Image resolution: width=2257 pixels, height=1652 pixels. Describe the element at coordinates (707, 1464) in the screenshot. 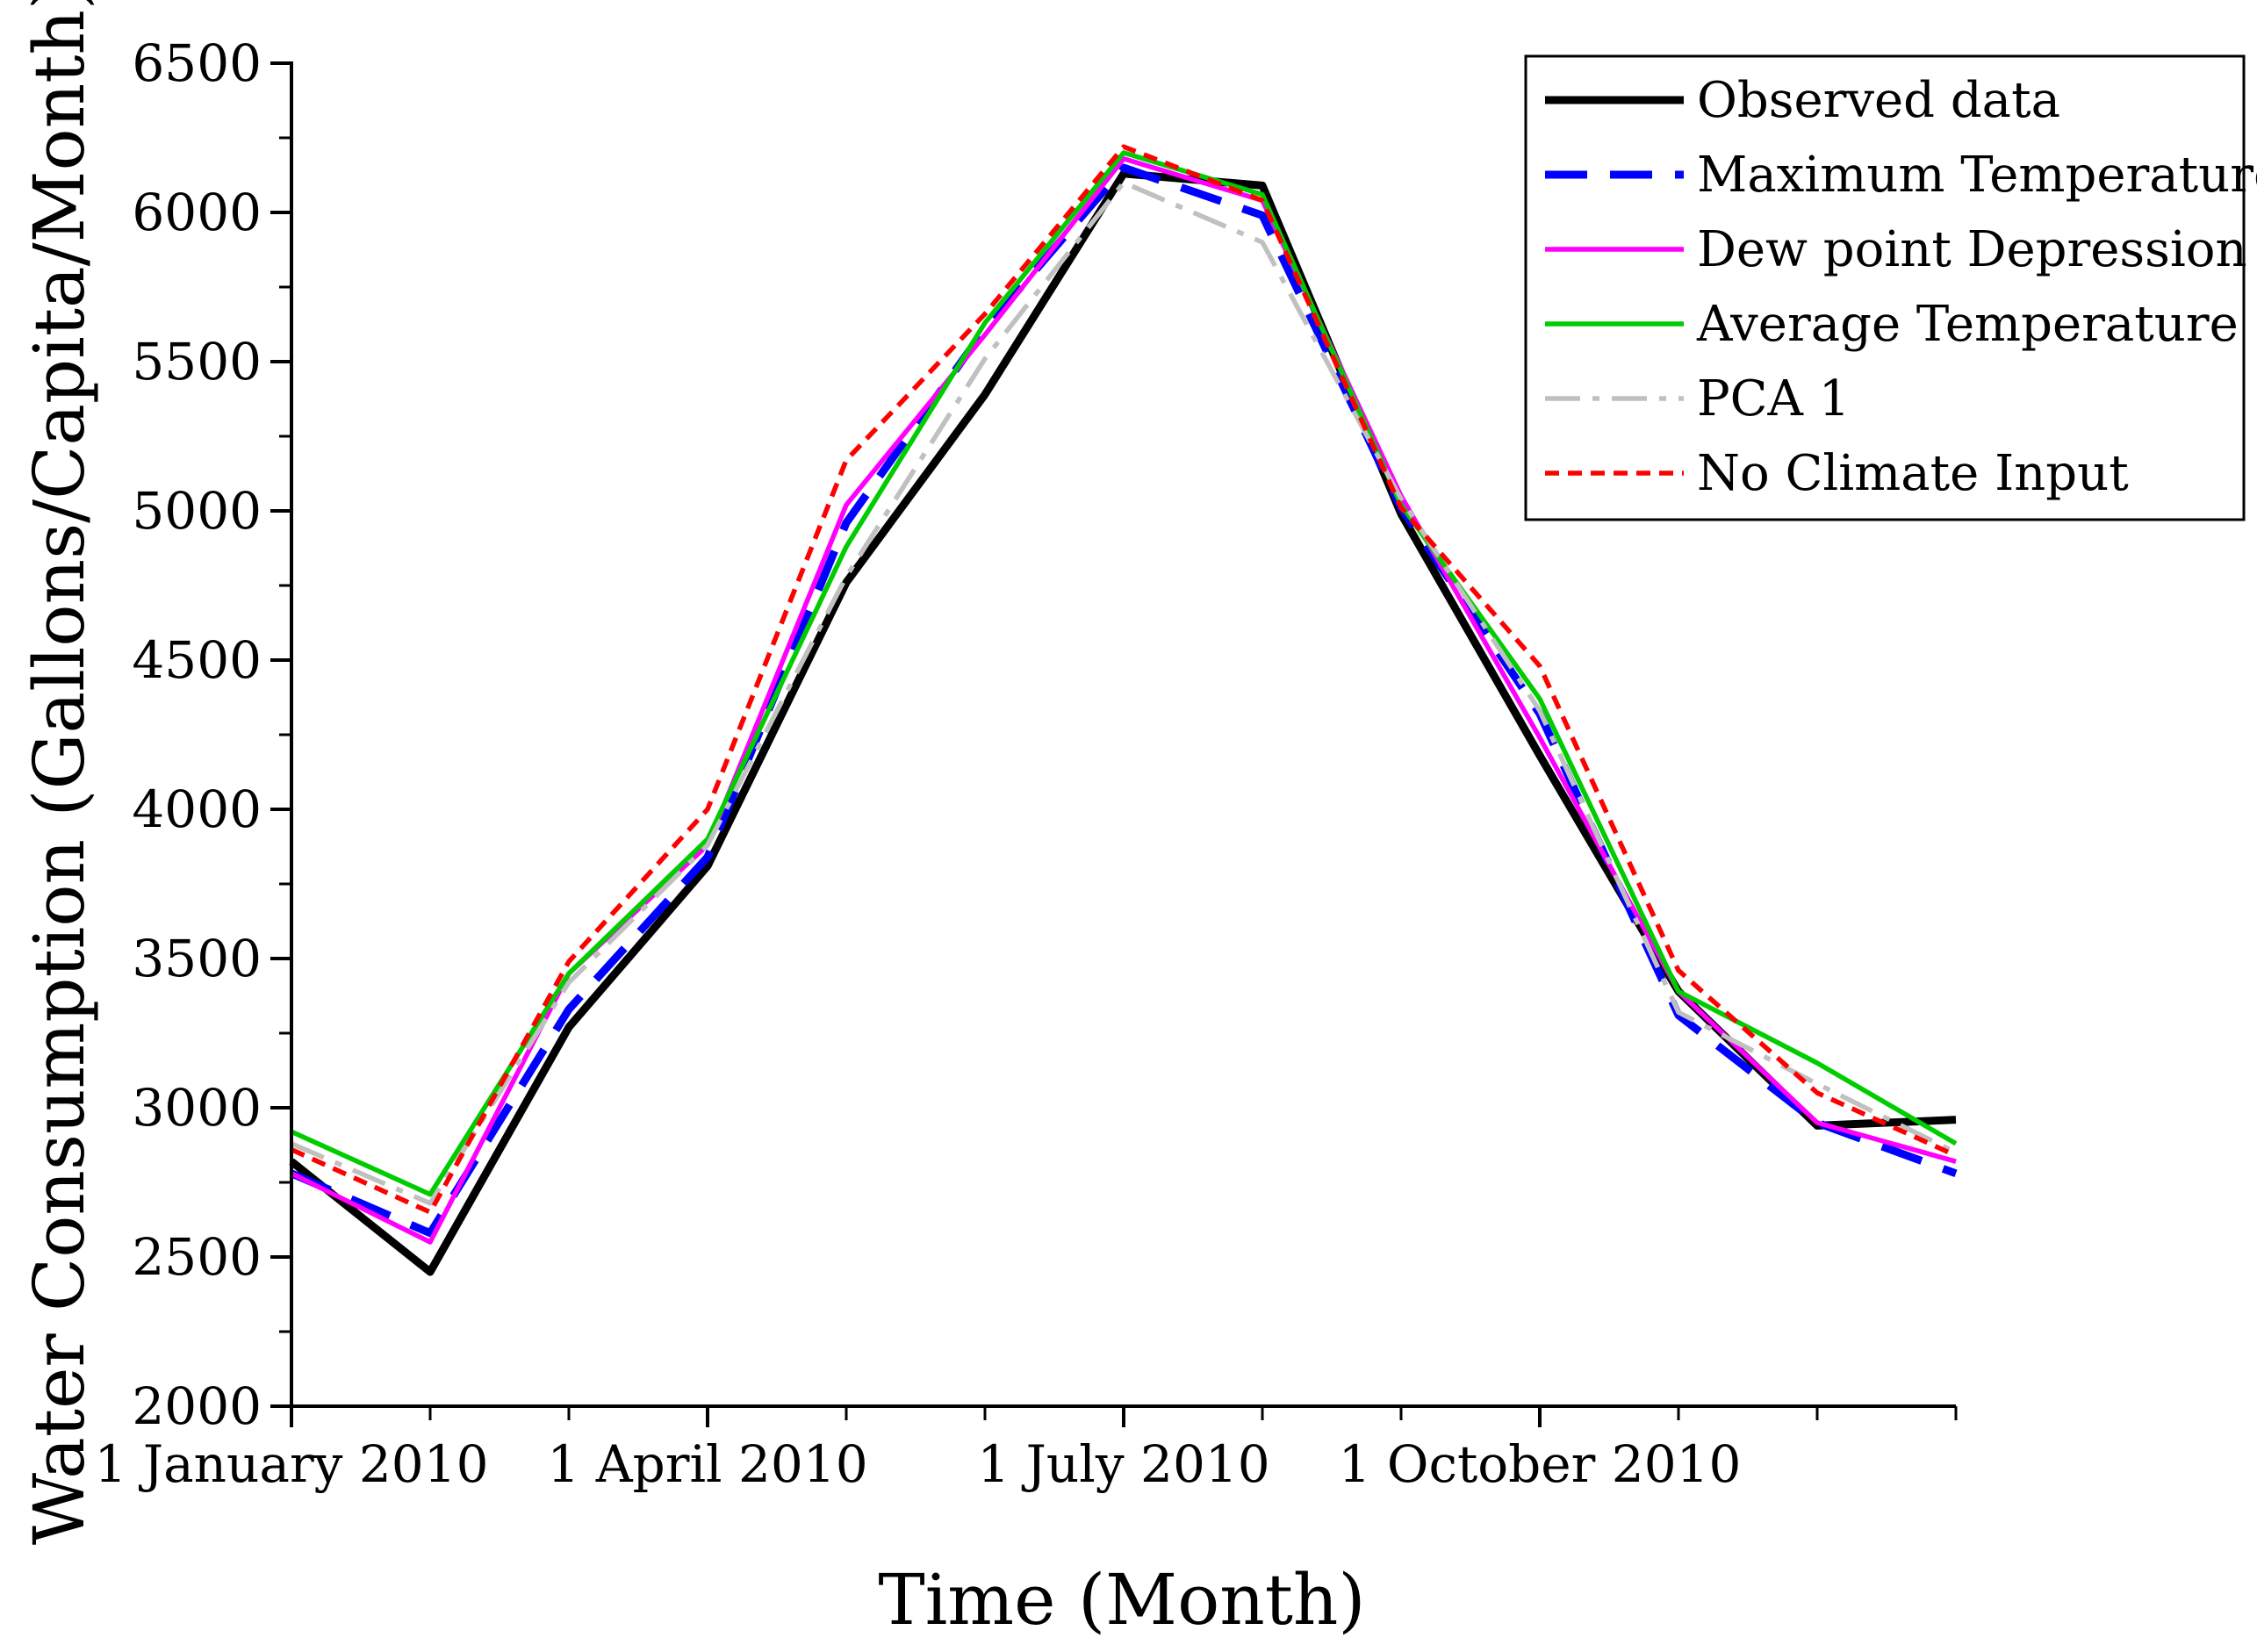

I see `x-tick-label: 1 April 2010` at that location.